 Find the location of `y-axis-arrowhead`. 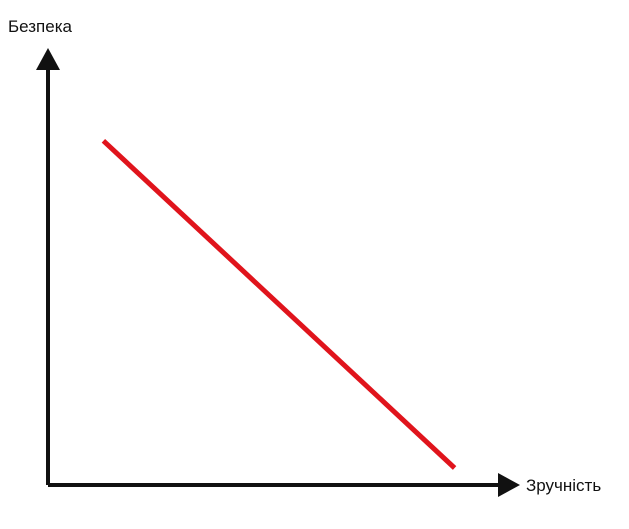

y-axis-arrowhead is located at coordinates (48, 59).